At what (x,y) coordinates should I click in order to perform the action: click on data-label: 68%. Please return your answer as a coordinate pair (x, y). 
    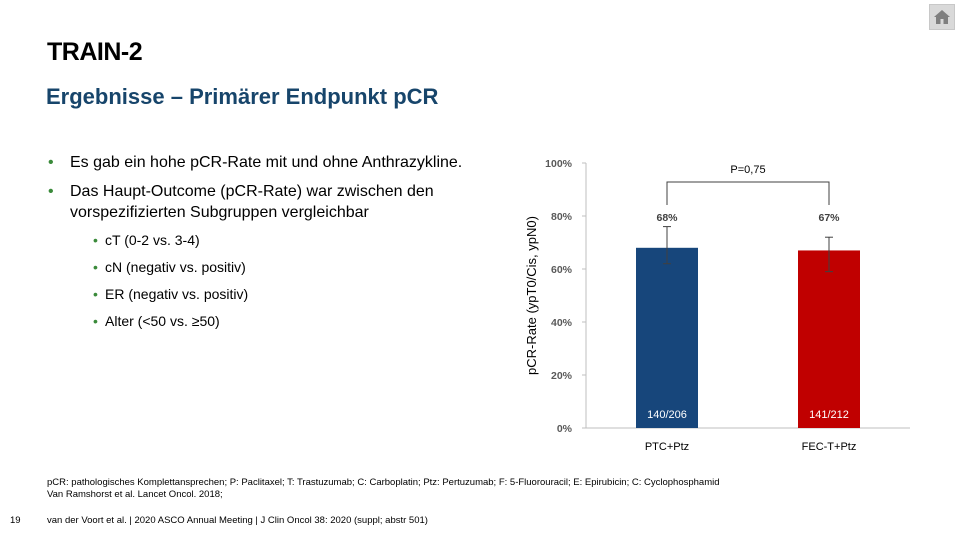
    Looking at the image, I should click on (667, 218).